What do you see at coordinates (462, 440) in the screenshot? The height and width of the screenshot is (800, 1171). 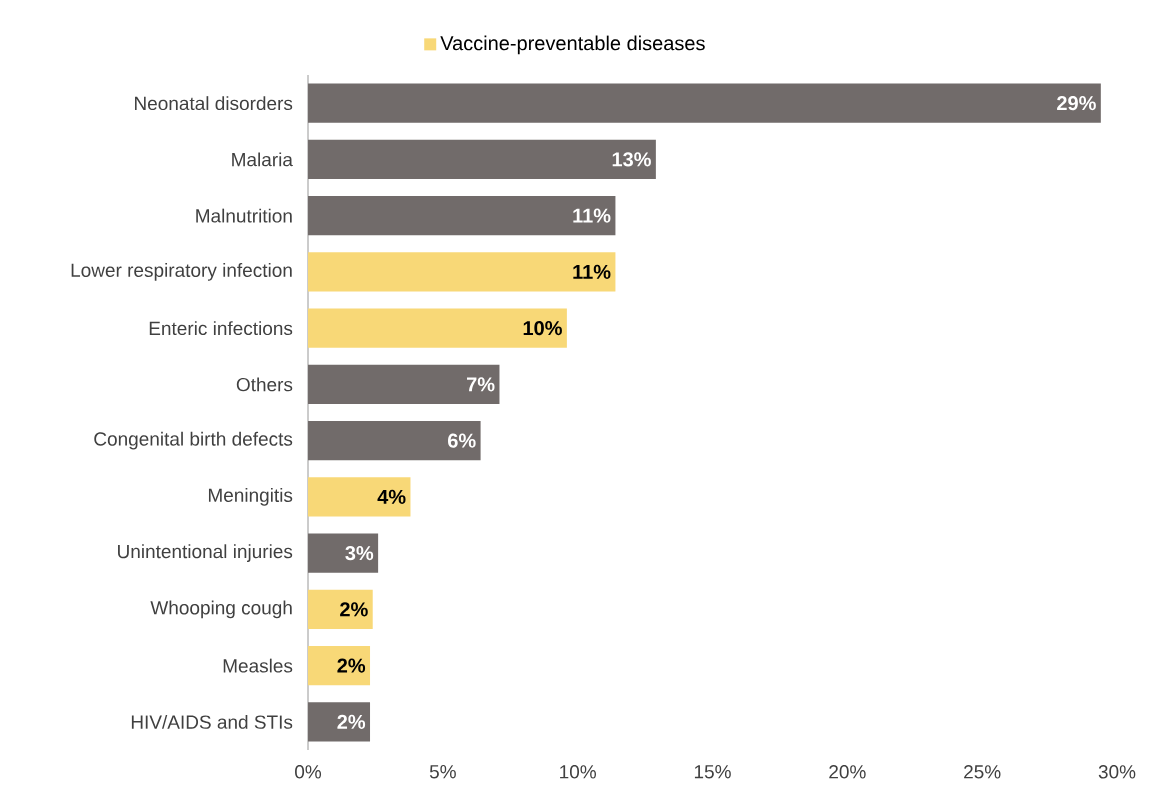 I see `data-label: 6%` at bounding box center [462, 440].